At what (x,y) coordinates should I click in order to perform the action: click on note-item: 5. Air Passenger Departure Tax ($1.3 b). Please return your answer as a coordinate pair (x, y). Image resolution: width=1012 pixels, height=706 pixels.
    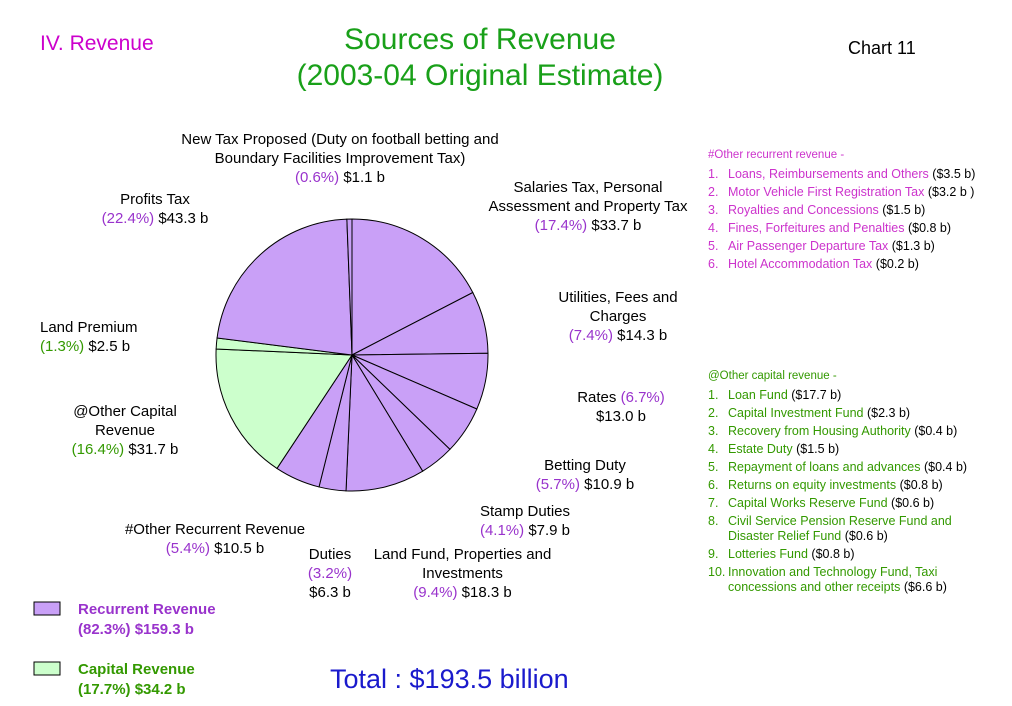
    Looking at the image, I should click on (853, 246).